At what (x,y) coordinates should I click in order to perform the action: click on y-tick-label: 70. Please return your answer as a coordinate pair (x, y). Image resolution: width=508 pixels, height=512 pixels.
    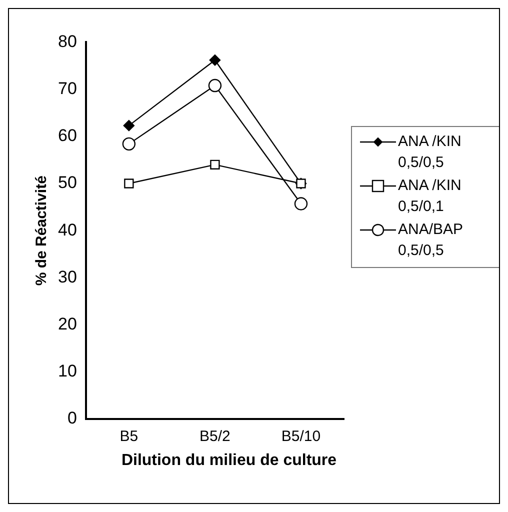
    Looking at the image, I should click on (67, 88).